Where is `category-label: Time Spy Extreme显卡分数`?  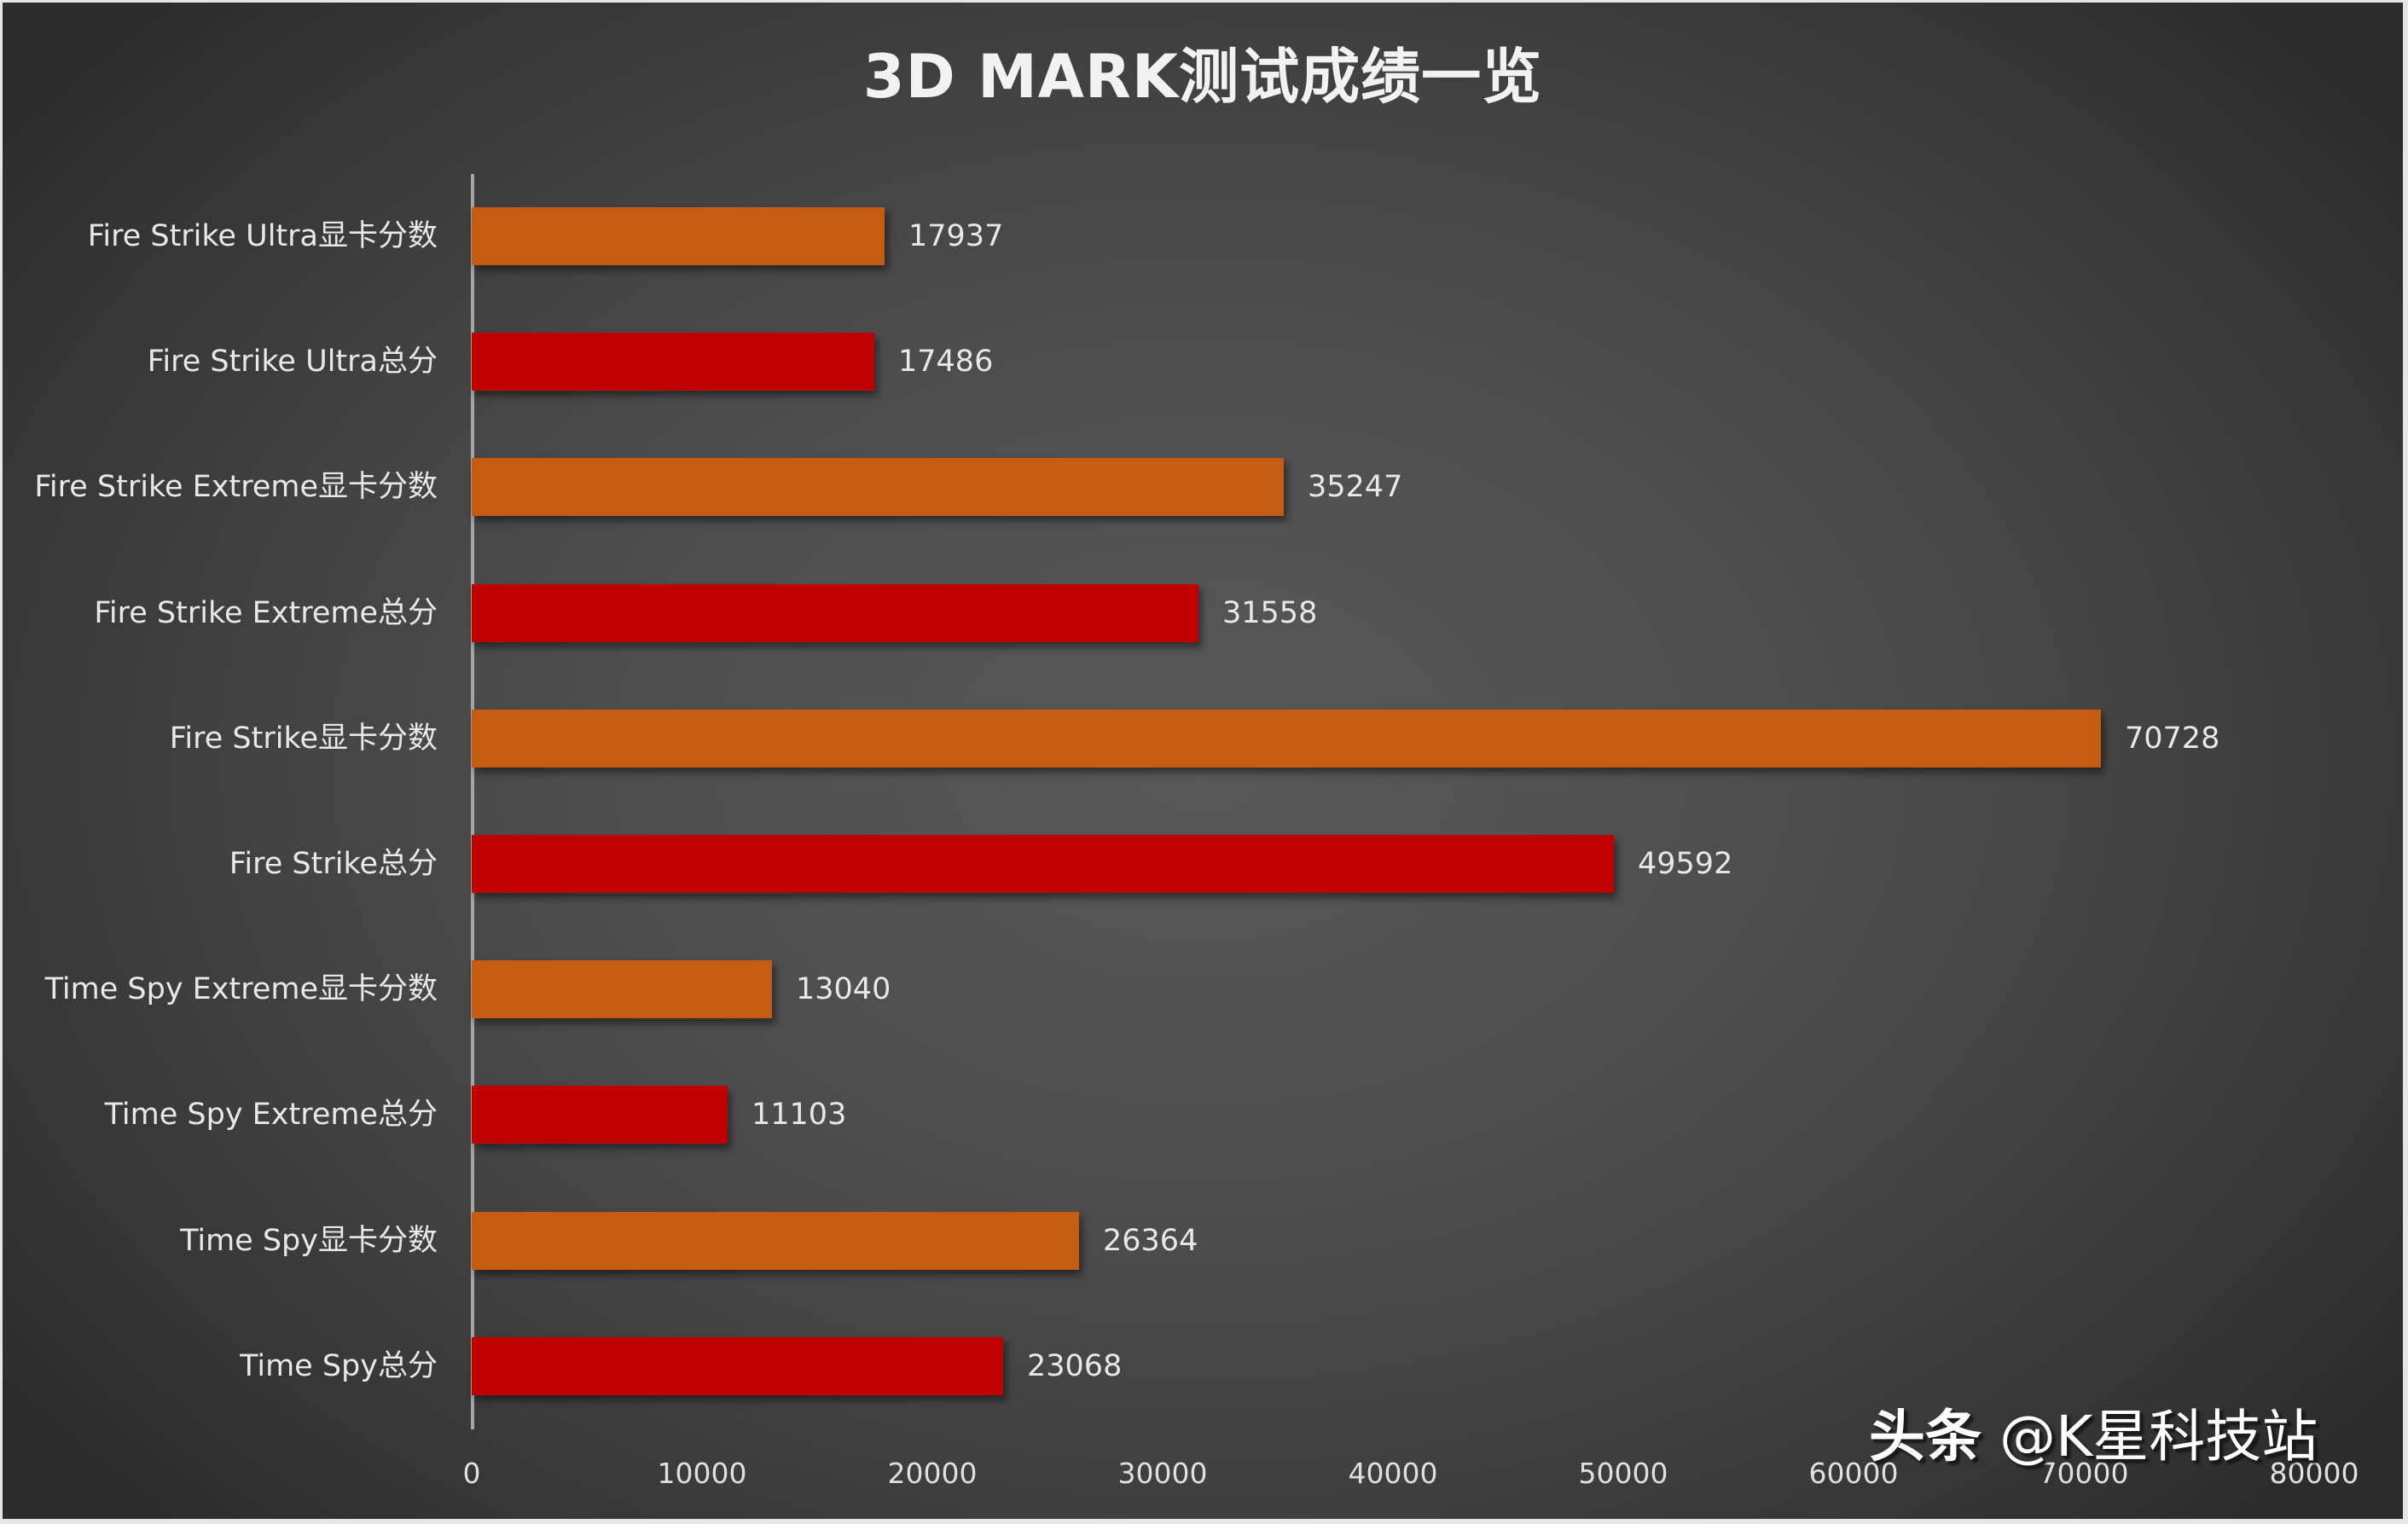
category-label: Time Spy Extreme显卡分数 is located at coordinates (241, 989).